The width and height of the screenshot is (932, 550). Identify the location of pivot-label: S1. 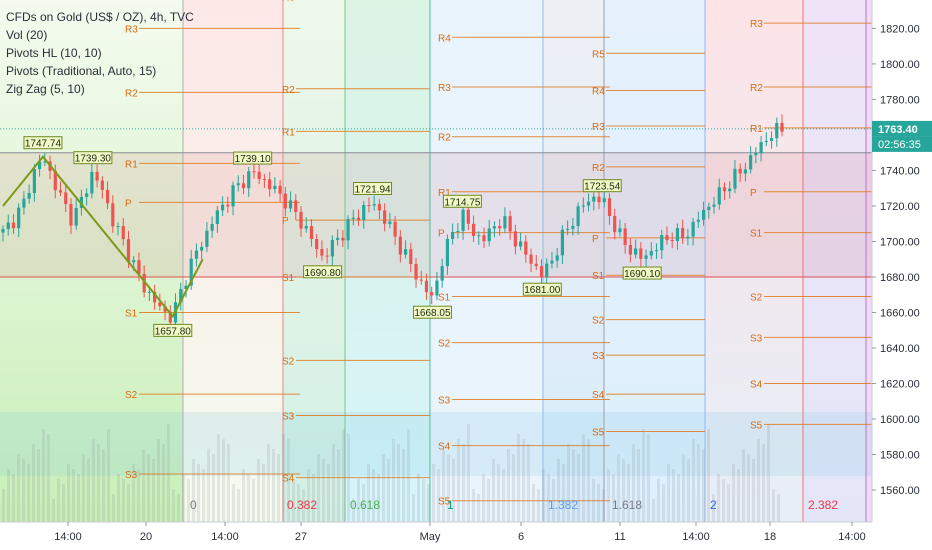
(131, 313).